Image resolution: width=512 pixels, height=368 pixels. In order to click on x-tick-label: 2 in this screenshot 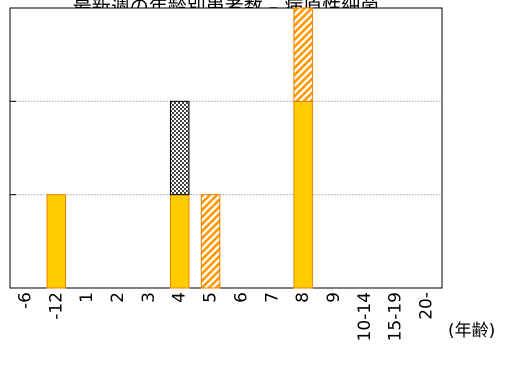, I will do `click(118, 297)`.